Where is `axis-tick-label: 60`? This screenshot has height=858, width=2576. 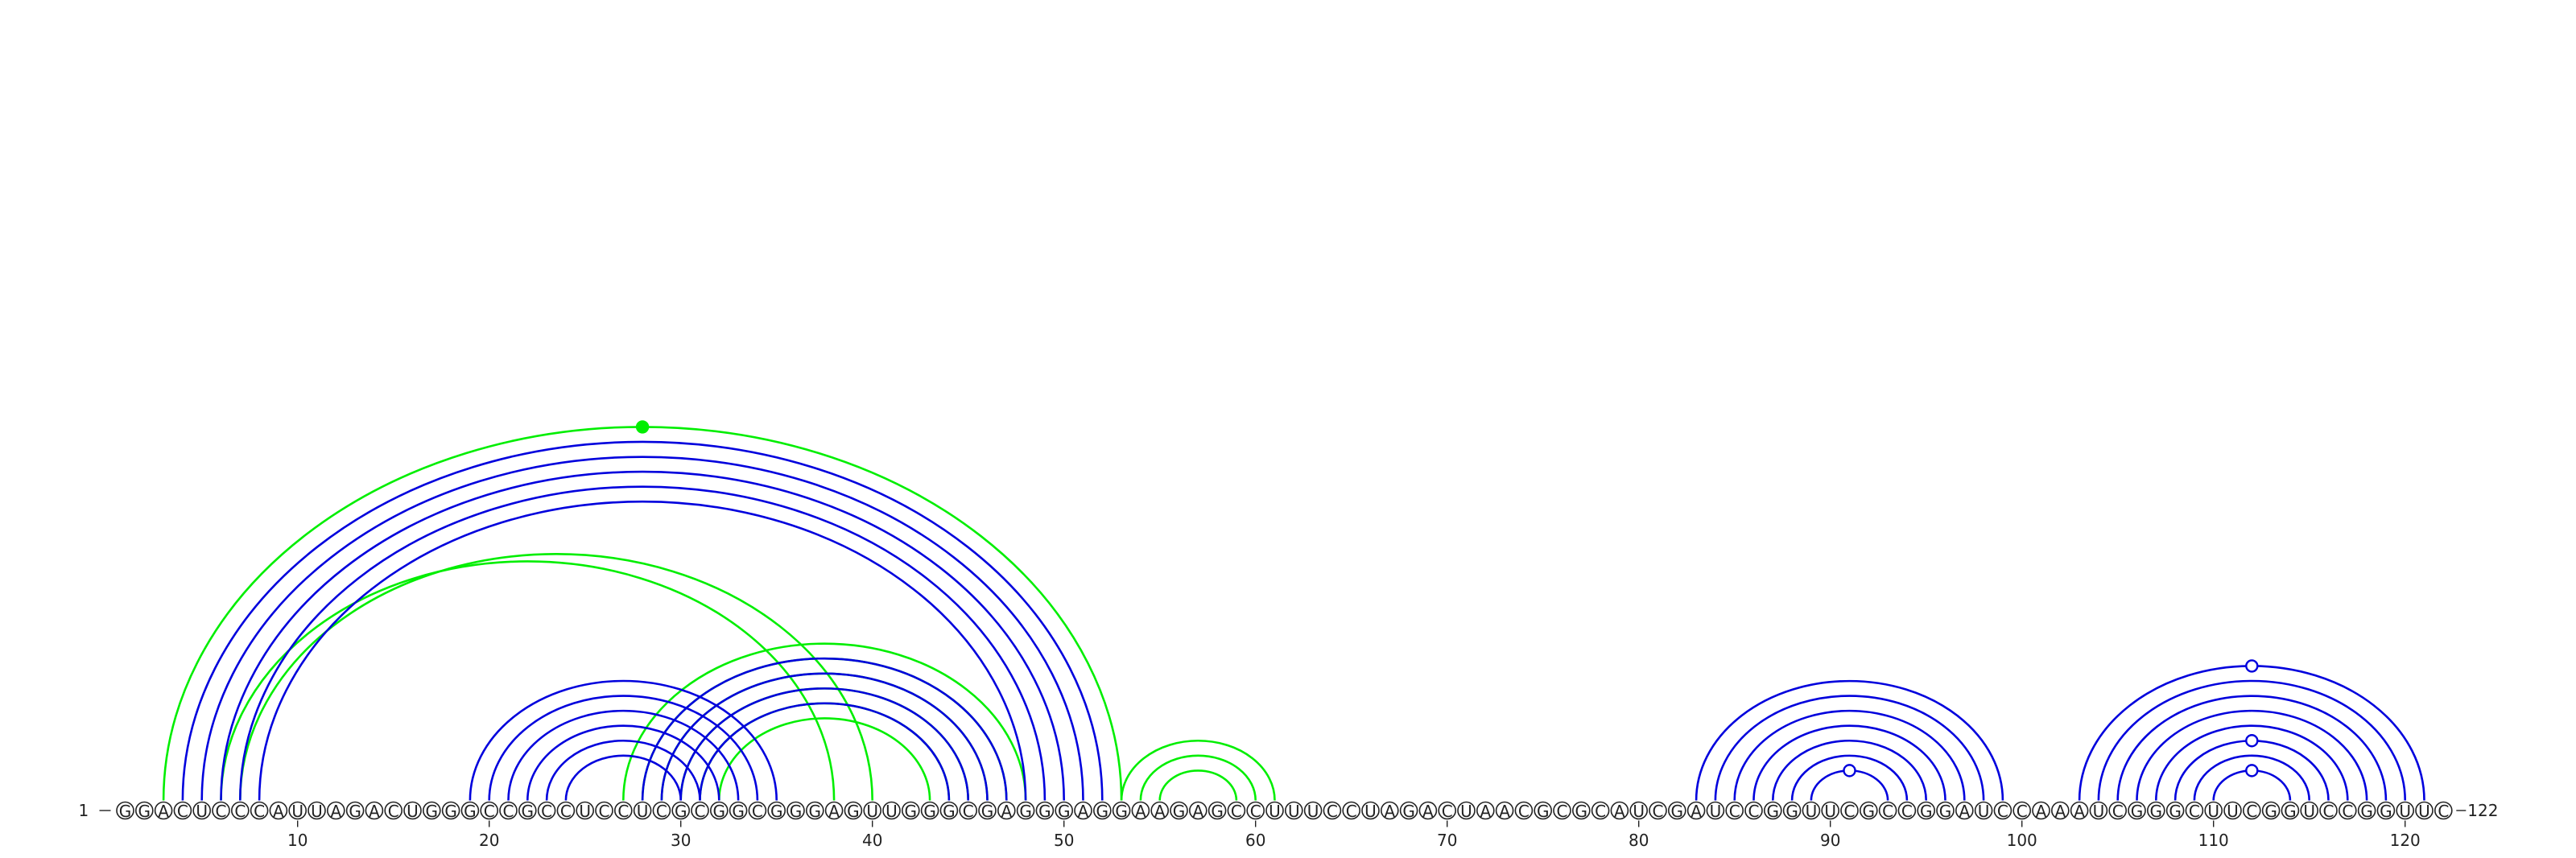 axis-tick-label: 60 is located at coordinates (1255, 840).